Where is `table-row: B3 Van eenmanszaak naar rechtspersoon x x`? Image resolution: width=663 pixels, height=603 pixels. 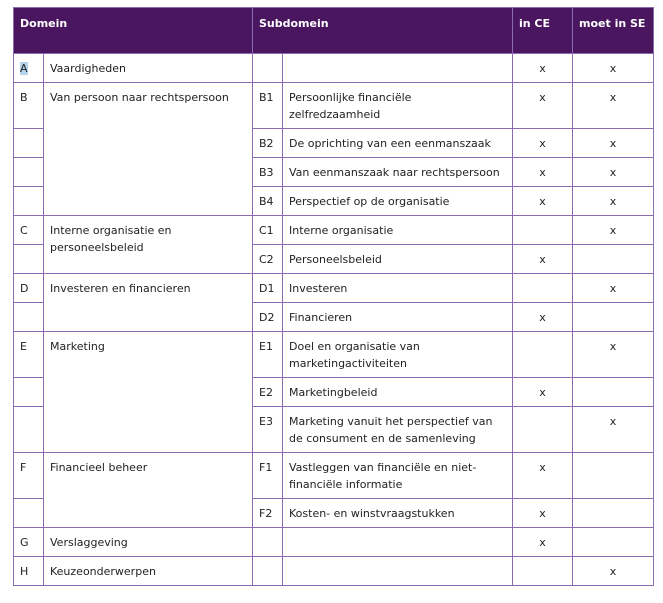
table-row: B3 Van eenmanszaak naar rechtspersoon x x is located at coordinates (333, 172).